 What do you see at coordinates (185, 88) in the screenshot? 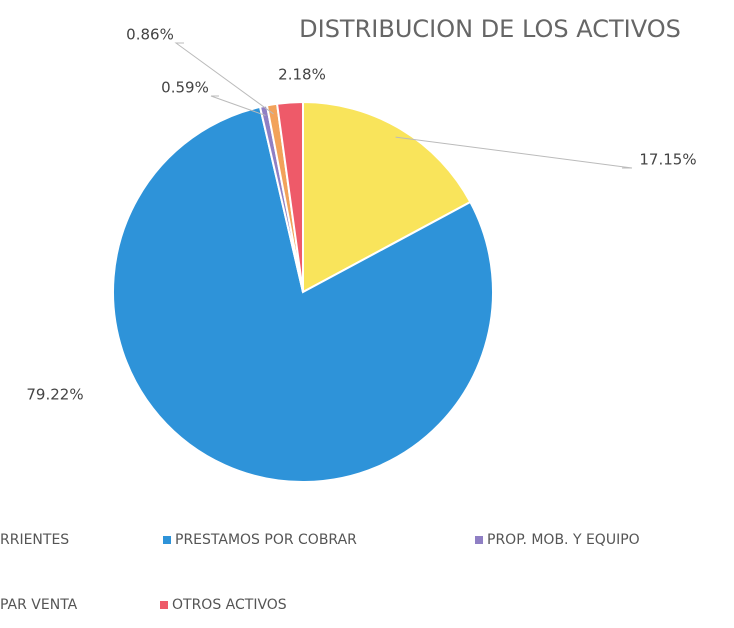
I see `data-label: 0.59%` at bounding box center [185, 88].